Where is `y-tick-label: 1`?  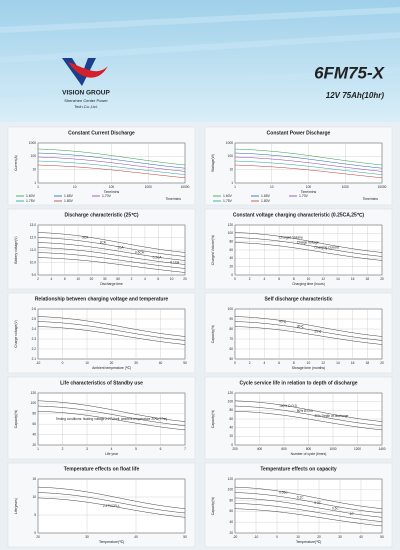
y-tick-label: 1 is located at coordinates (35, 183).